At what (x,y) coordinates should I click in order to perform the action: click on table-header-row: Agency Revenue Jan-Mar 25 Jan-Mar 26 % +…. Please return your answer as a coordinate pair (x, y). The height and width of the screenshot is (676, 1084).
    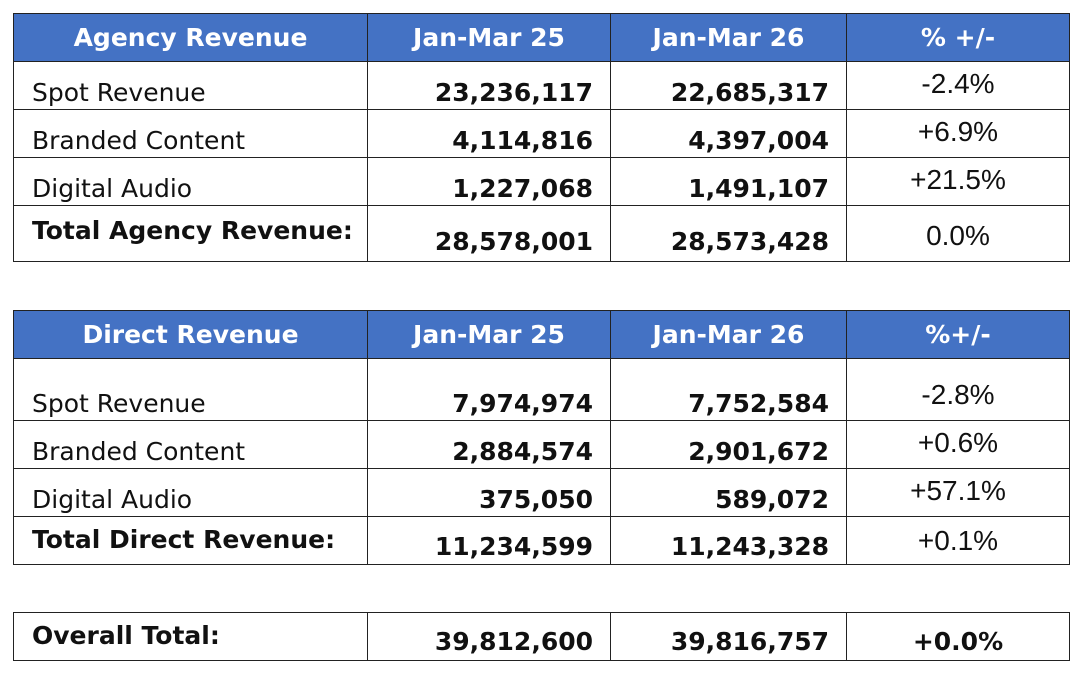
    Looking at the image, I should click on (541, 37).